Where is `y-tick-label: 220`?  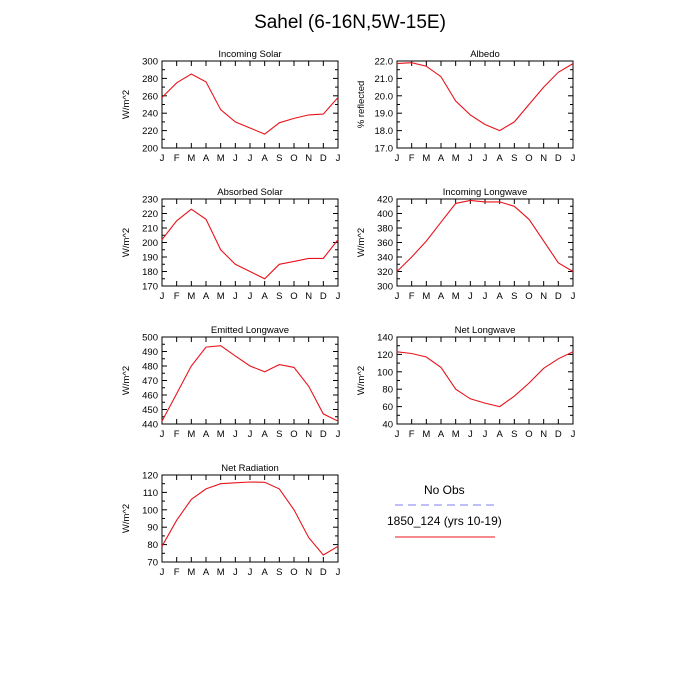
y-tick-label: 220 is located at coordinates (150, 214).